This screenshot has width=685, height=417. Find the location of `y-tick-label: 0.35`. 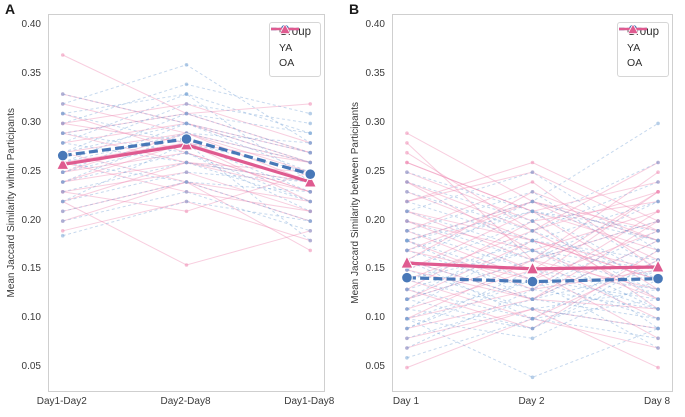

y-tick-label: 0.35 is located at coordinates (375, 74).